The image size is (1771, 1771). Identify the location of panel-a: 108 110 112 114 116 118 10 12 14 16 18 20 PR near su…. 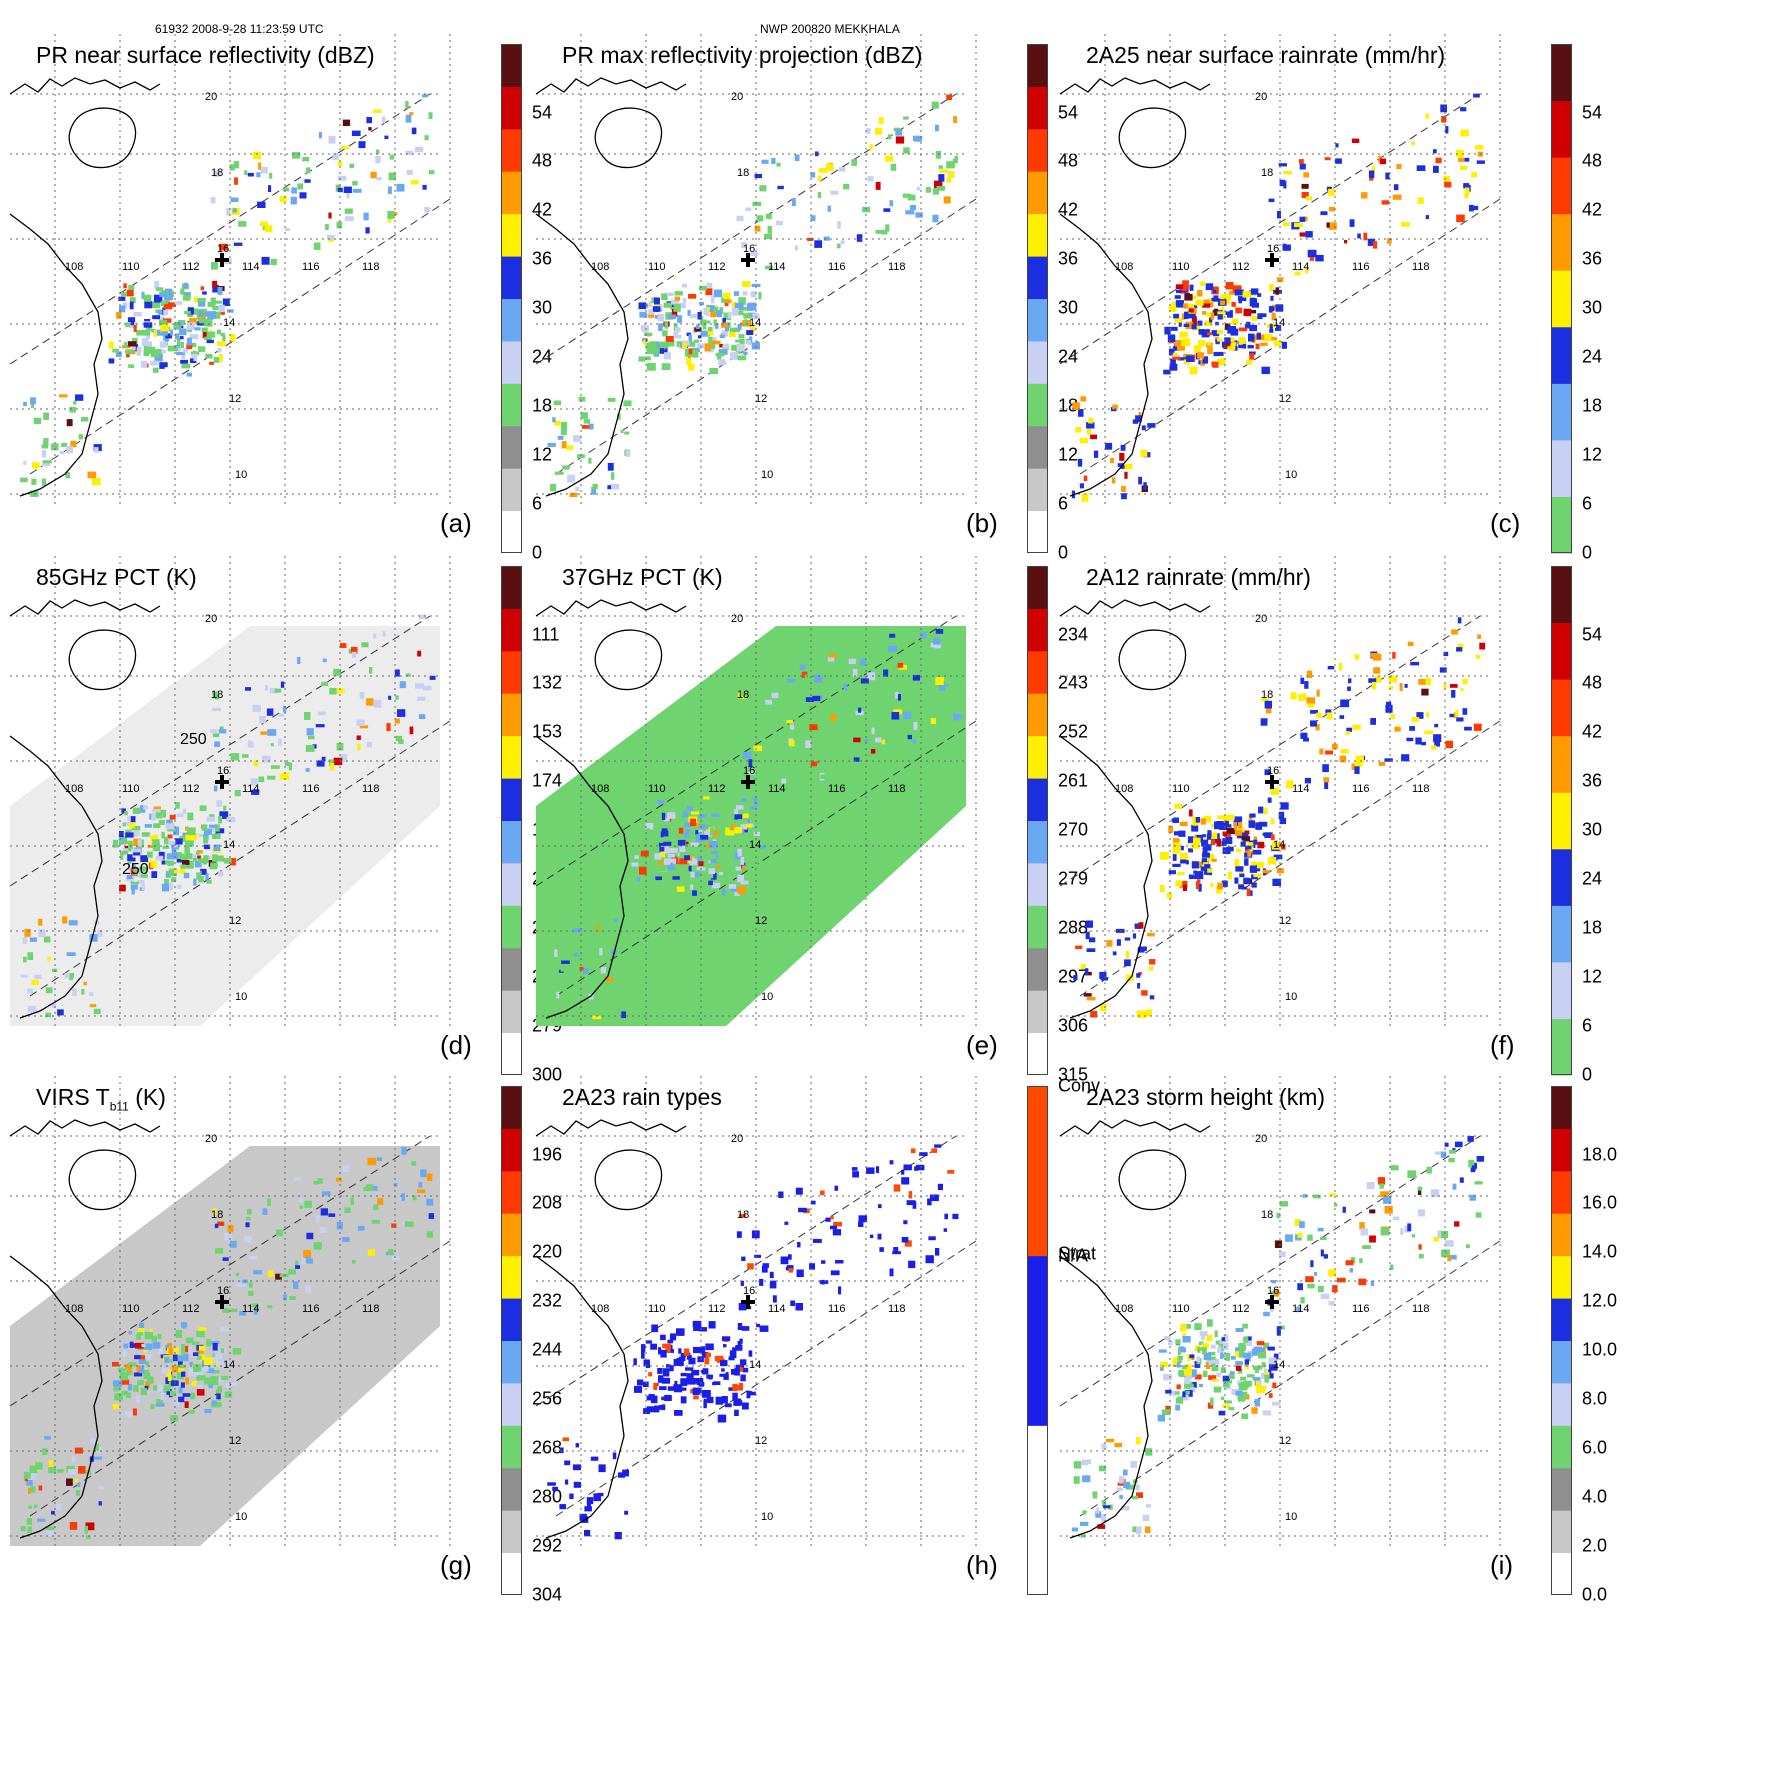
(280, 304).